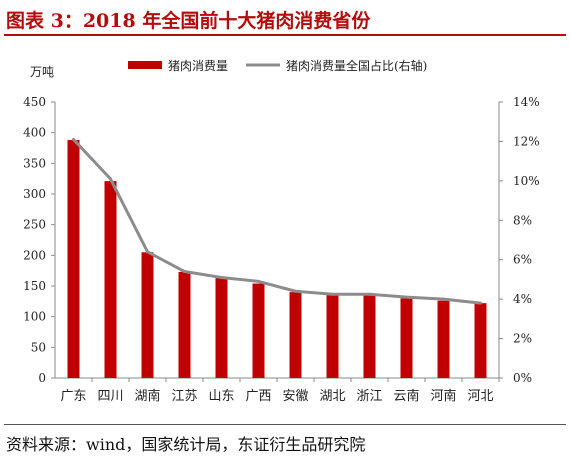 This screenshot has height=463, width=570. I want to click on source-note: 资料来源：wind，国家统计局，东证衍生品研究院, so click(186, 444).